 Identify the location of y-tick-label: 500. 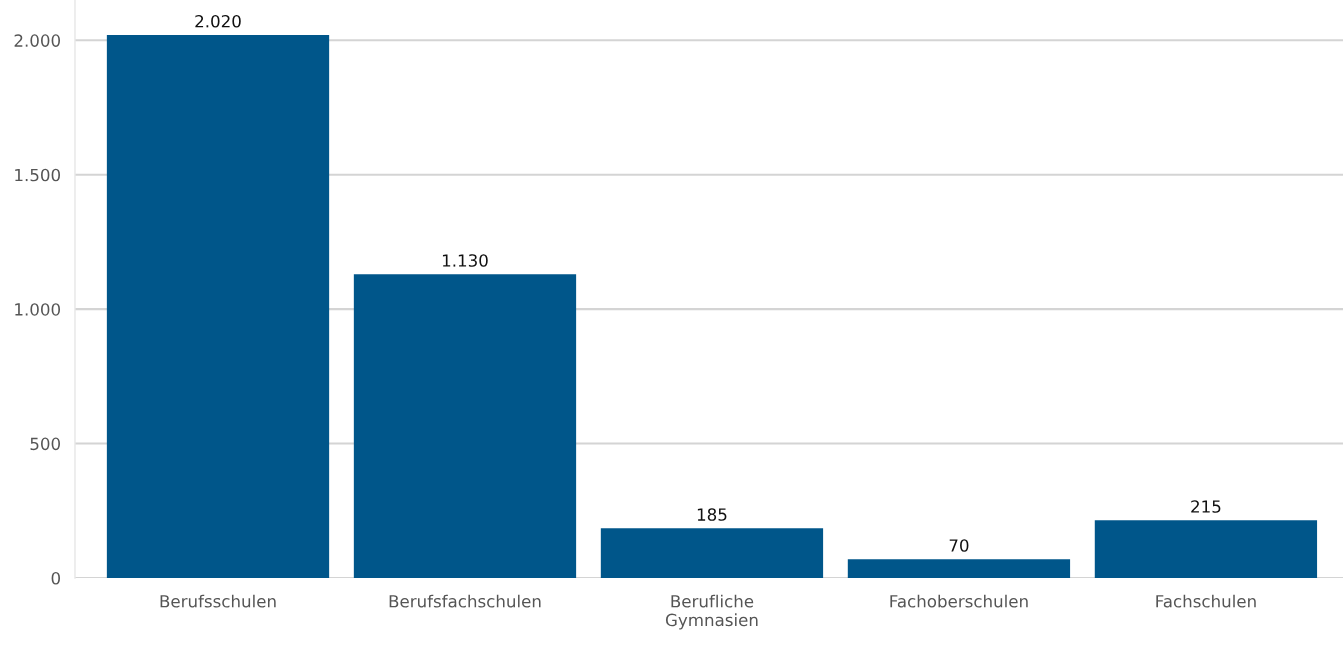
(45, 444).